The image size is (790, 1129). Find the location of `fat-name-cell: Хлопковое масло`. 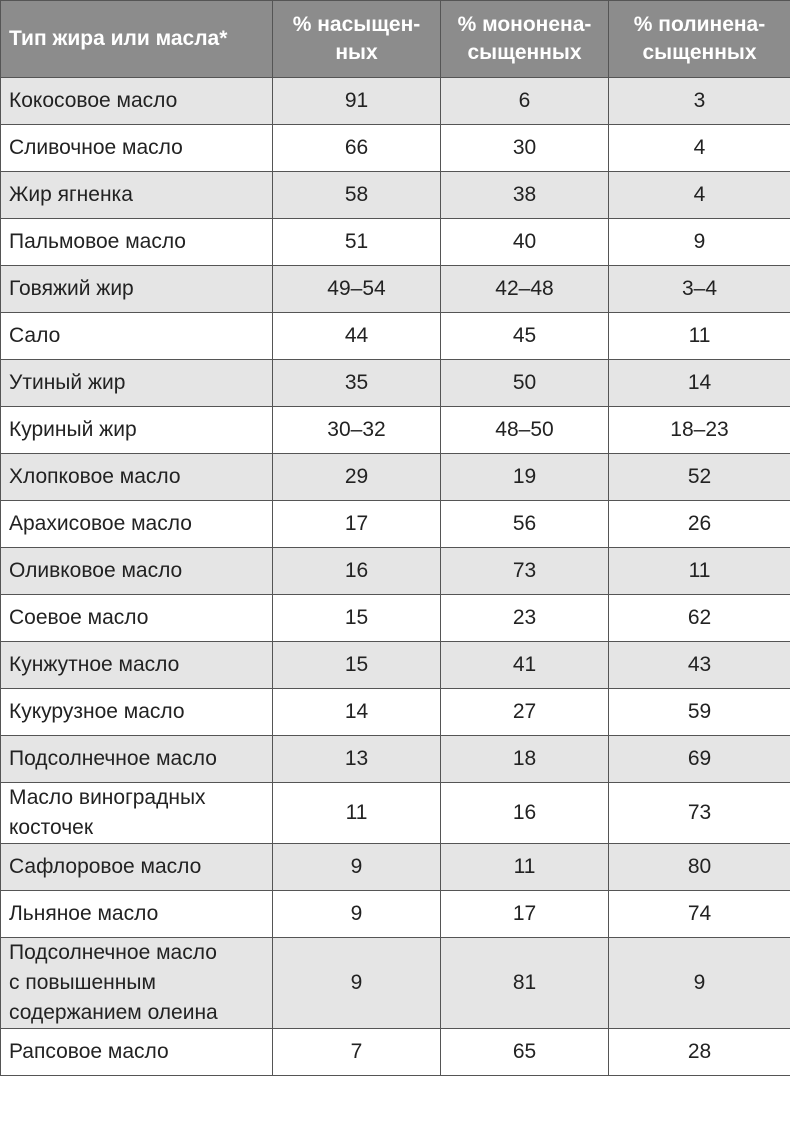

fat-name-cell: Хлопковое масло is located at coordinates (136, 477).